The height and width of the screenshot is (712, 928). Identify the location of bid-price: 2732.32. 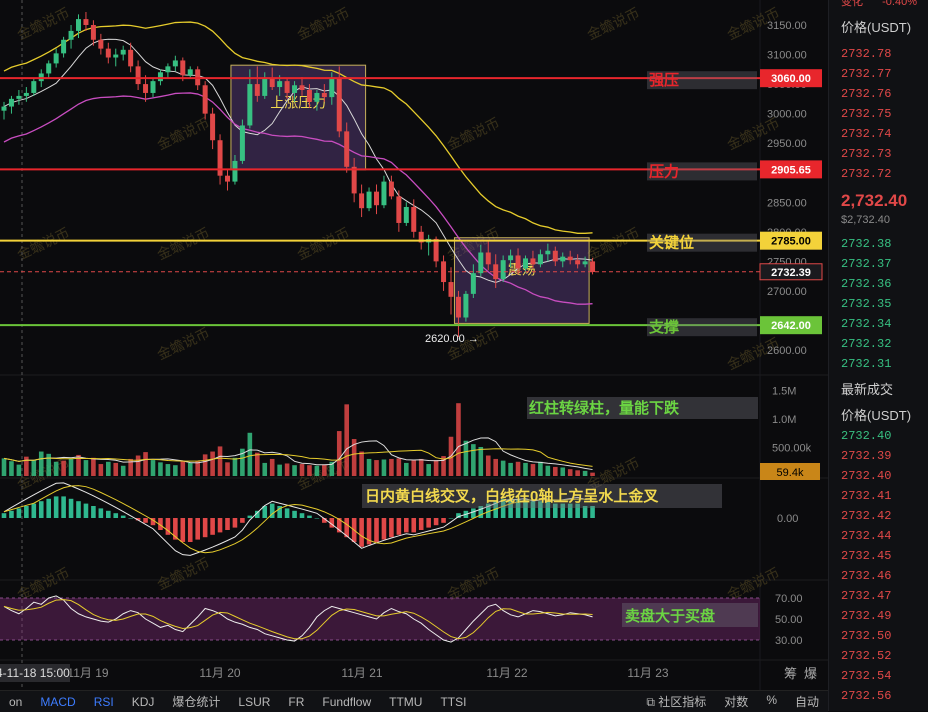
(866, 344).